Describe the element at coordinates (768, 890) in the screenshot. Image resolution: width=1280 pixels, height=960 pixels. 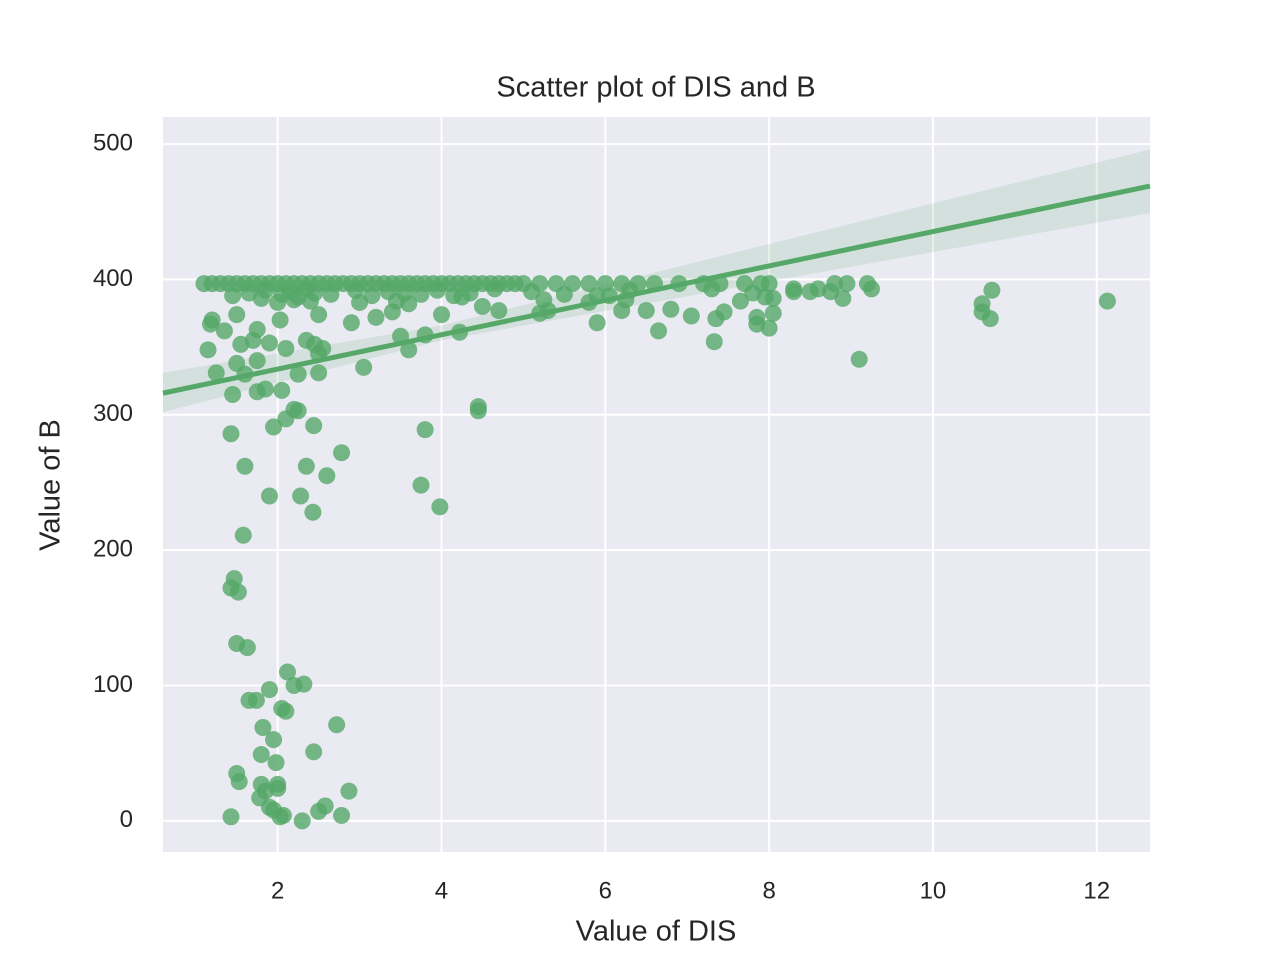
I see `x-tick-label: 8` at that location.